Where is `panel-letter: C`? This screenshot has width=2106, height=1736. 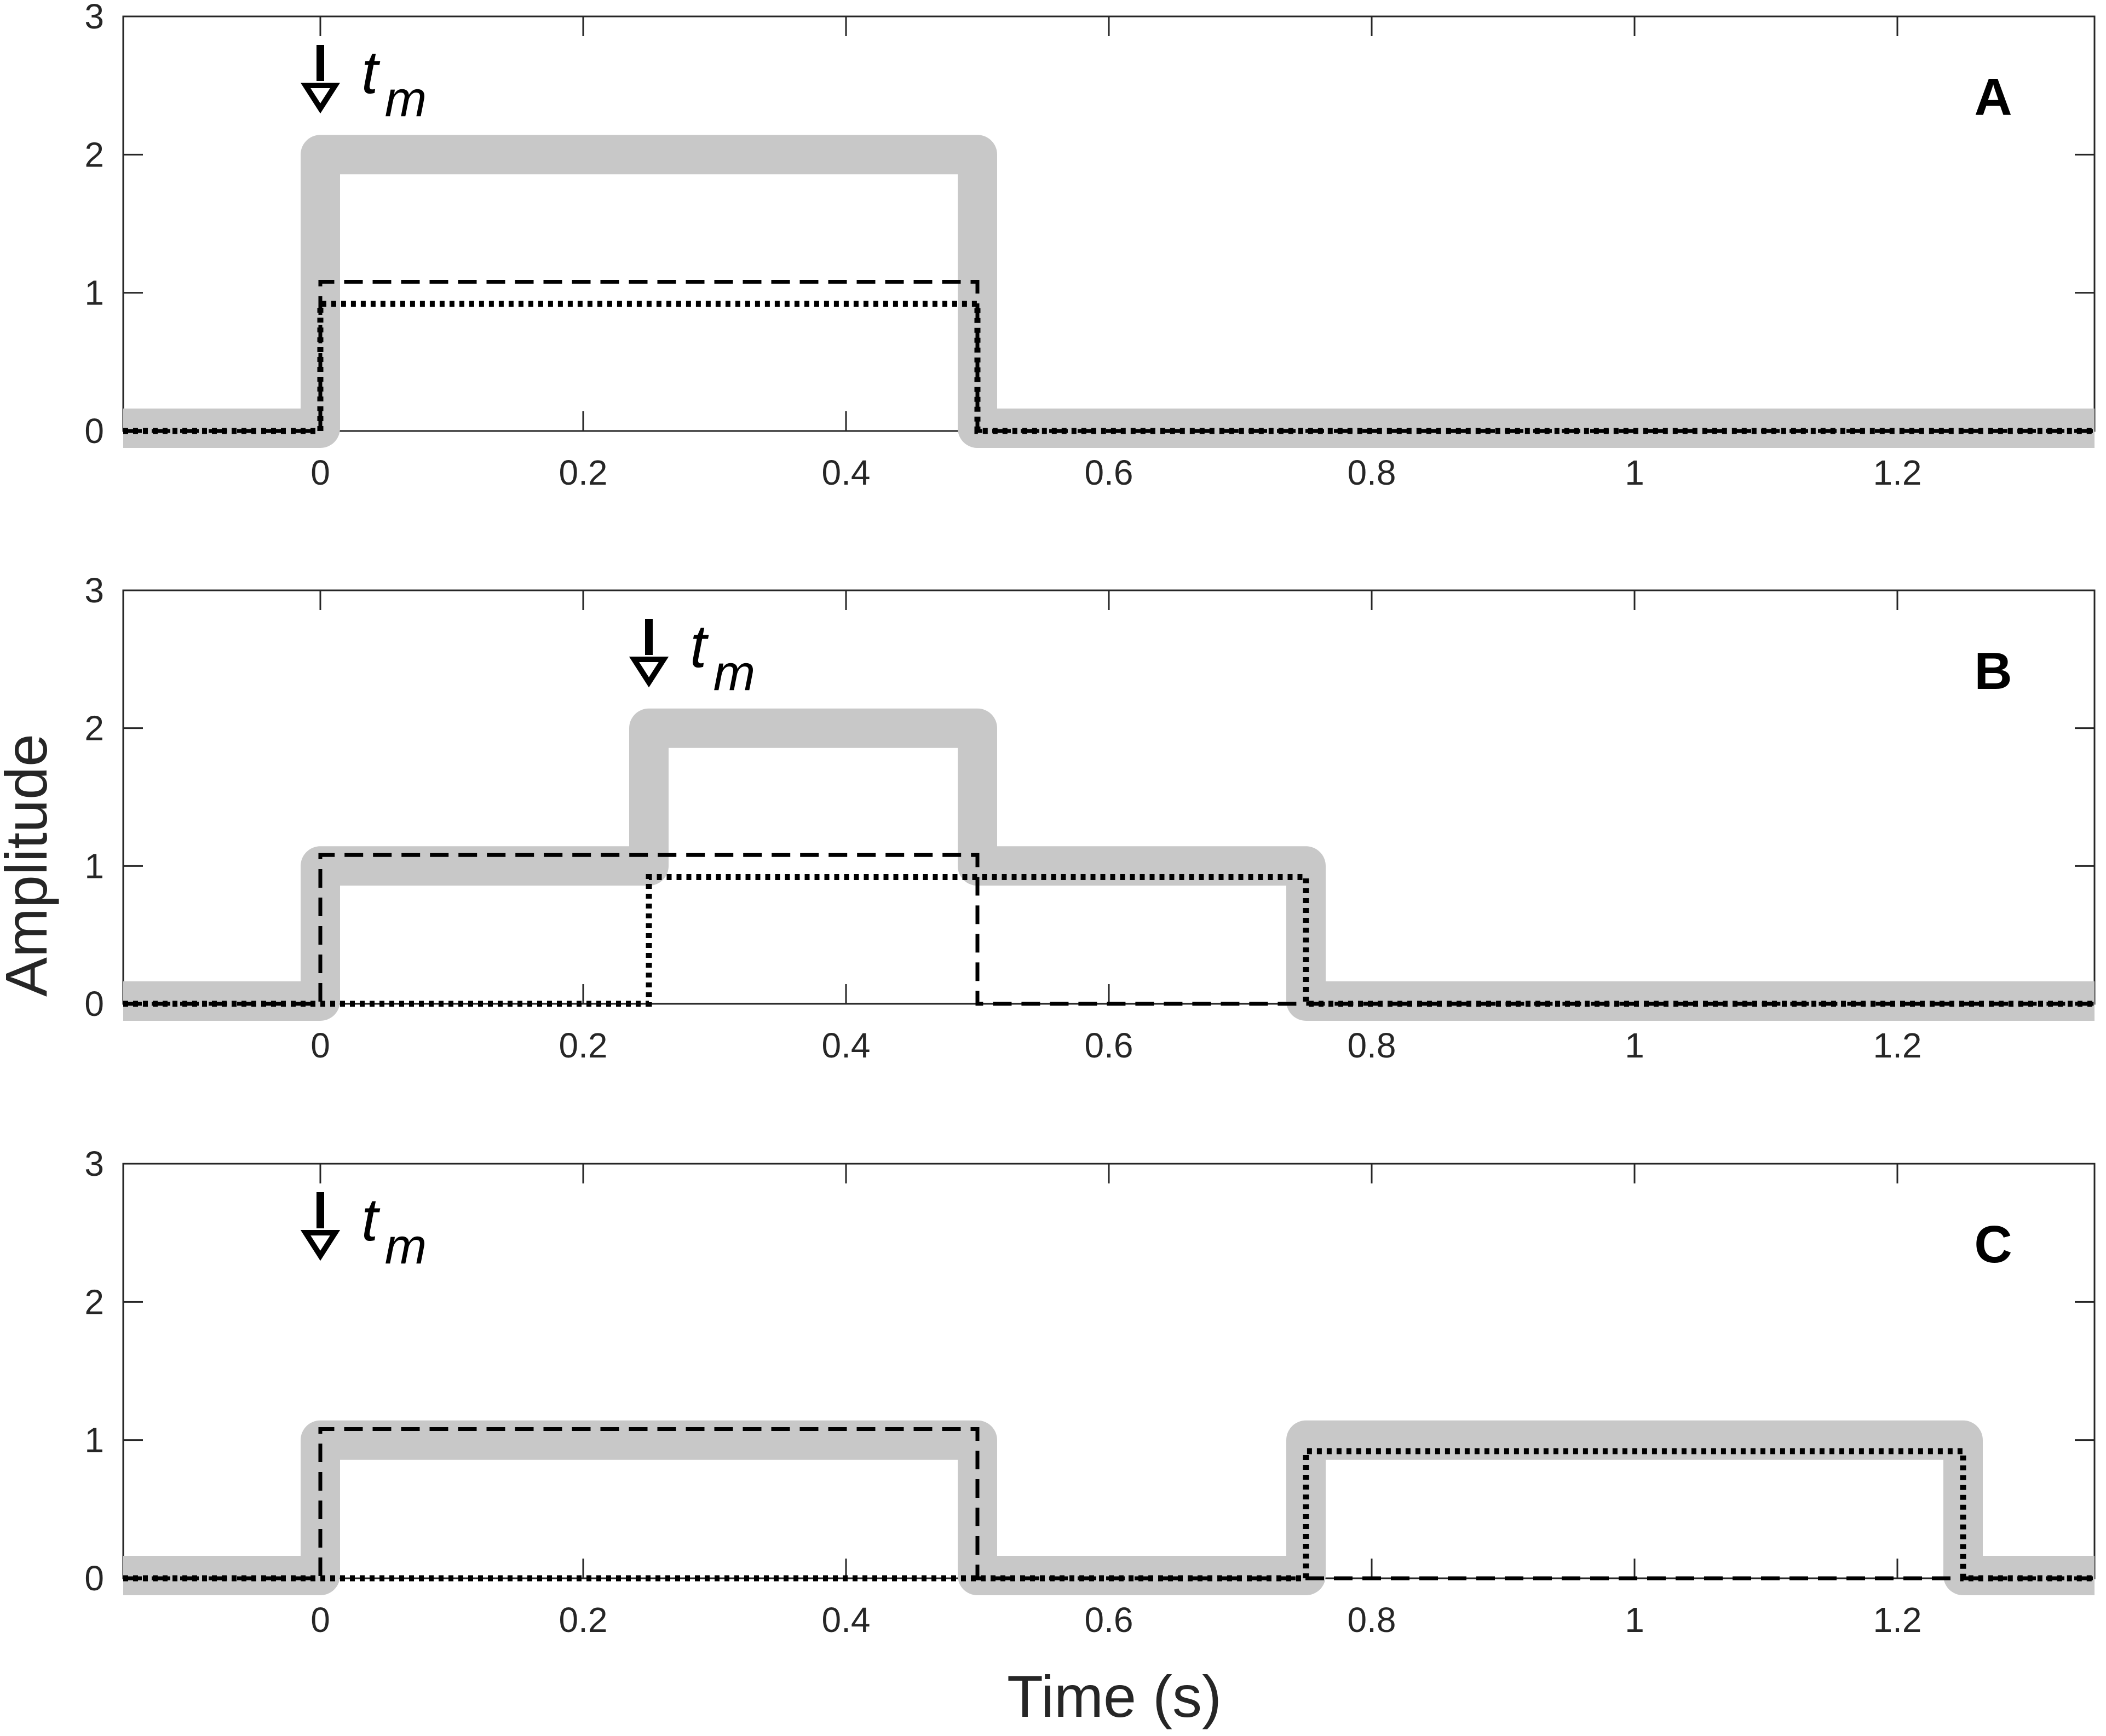 panel-letter: C is located at coordinates (1993, 1244).